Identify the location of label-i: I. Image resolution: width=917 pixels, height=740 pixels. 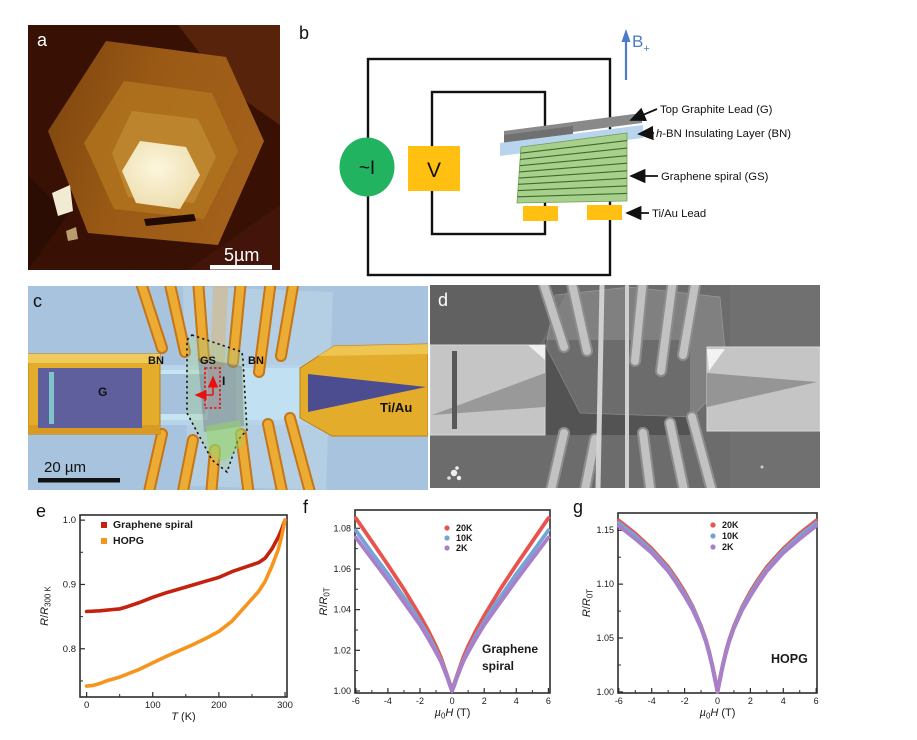
(223, 381).